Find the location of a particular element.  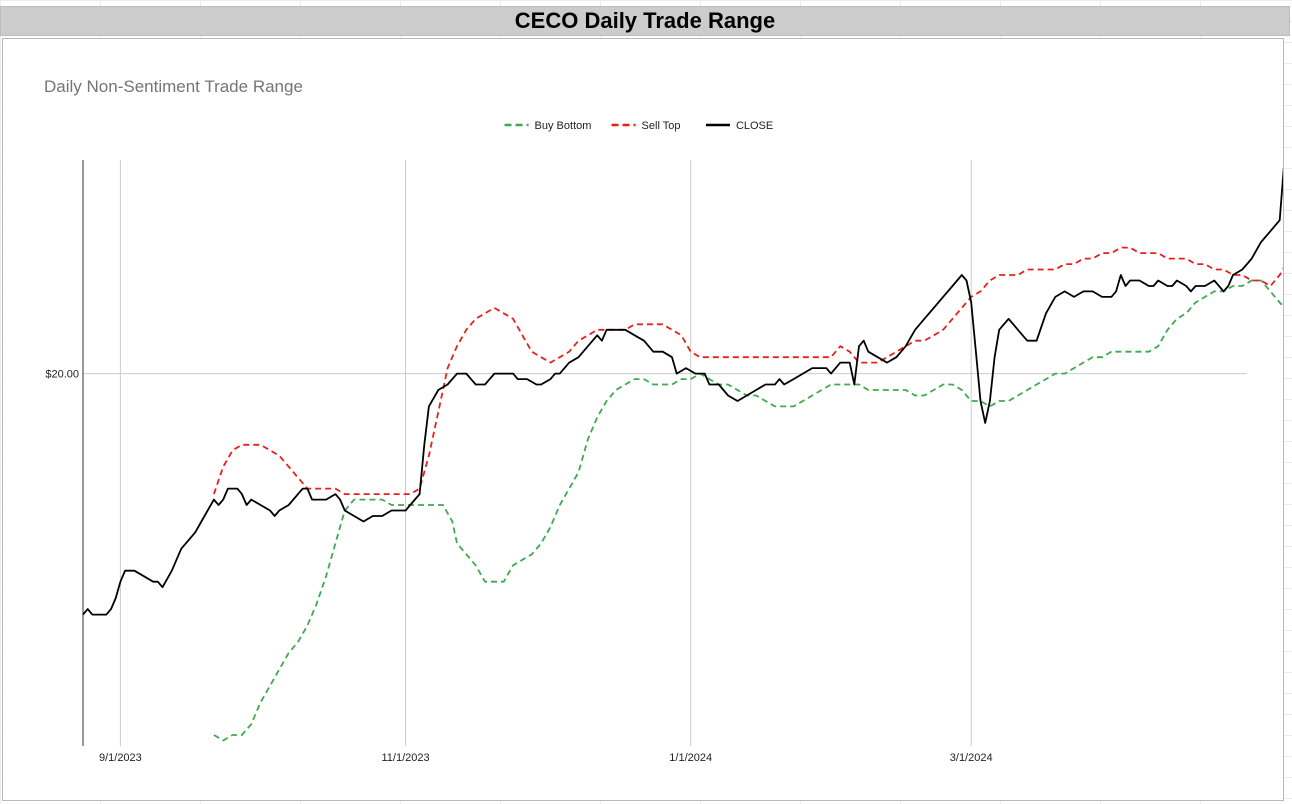

y-tick-label: $20.00 is located at coordinates (62, 375).